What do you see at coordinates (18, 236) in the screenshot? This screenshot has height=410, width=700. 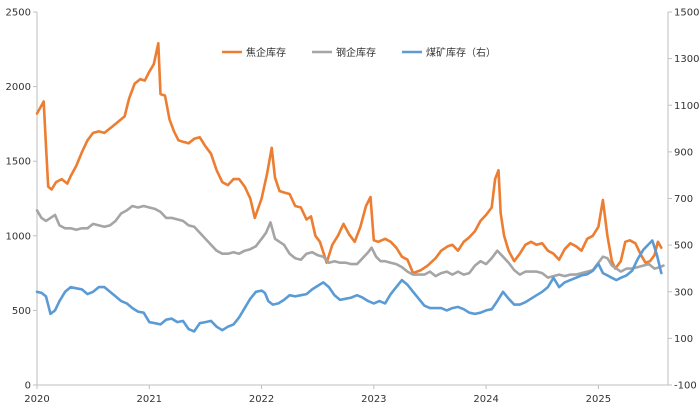 I see `y-left-tick-label: 1000` at bounding box center [18, 236].